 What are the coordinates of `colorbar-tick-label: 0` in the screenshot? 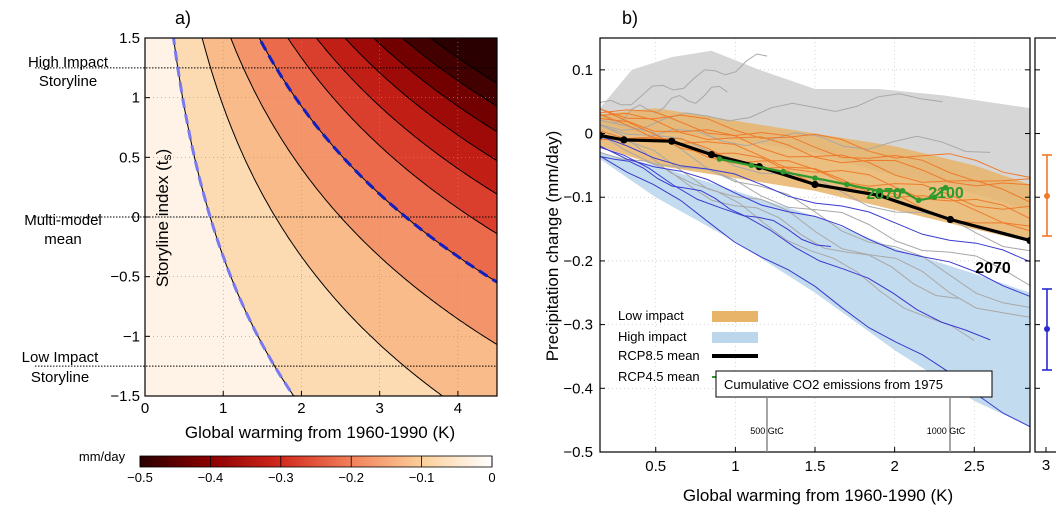 It's located at (491, 477).